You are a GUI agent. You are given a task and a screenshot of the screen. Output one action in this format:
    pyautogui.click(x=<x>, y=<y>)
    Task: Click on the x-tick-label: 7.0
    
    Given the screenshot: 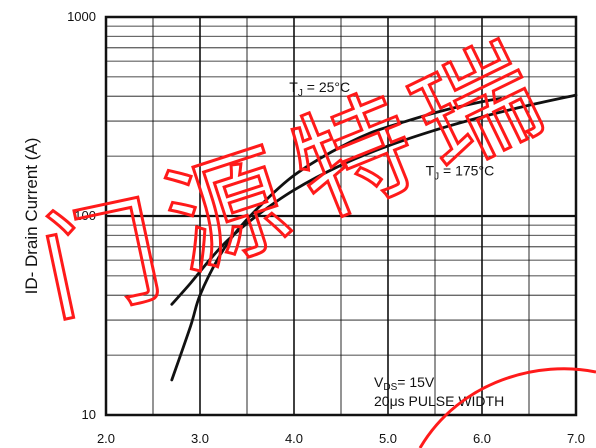 What is the action you would take?
    pyautogui.click(x=576, y=438)
    